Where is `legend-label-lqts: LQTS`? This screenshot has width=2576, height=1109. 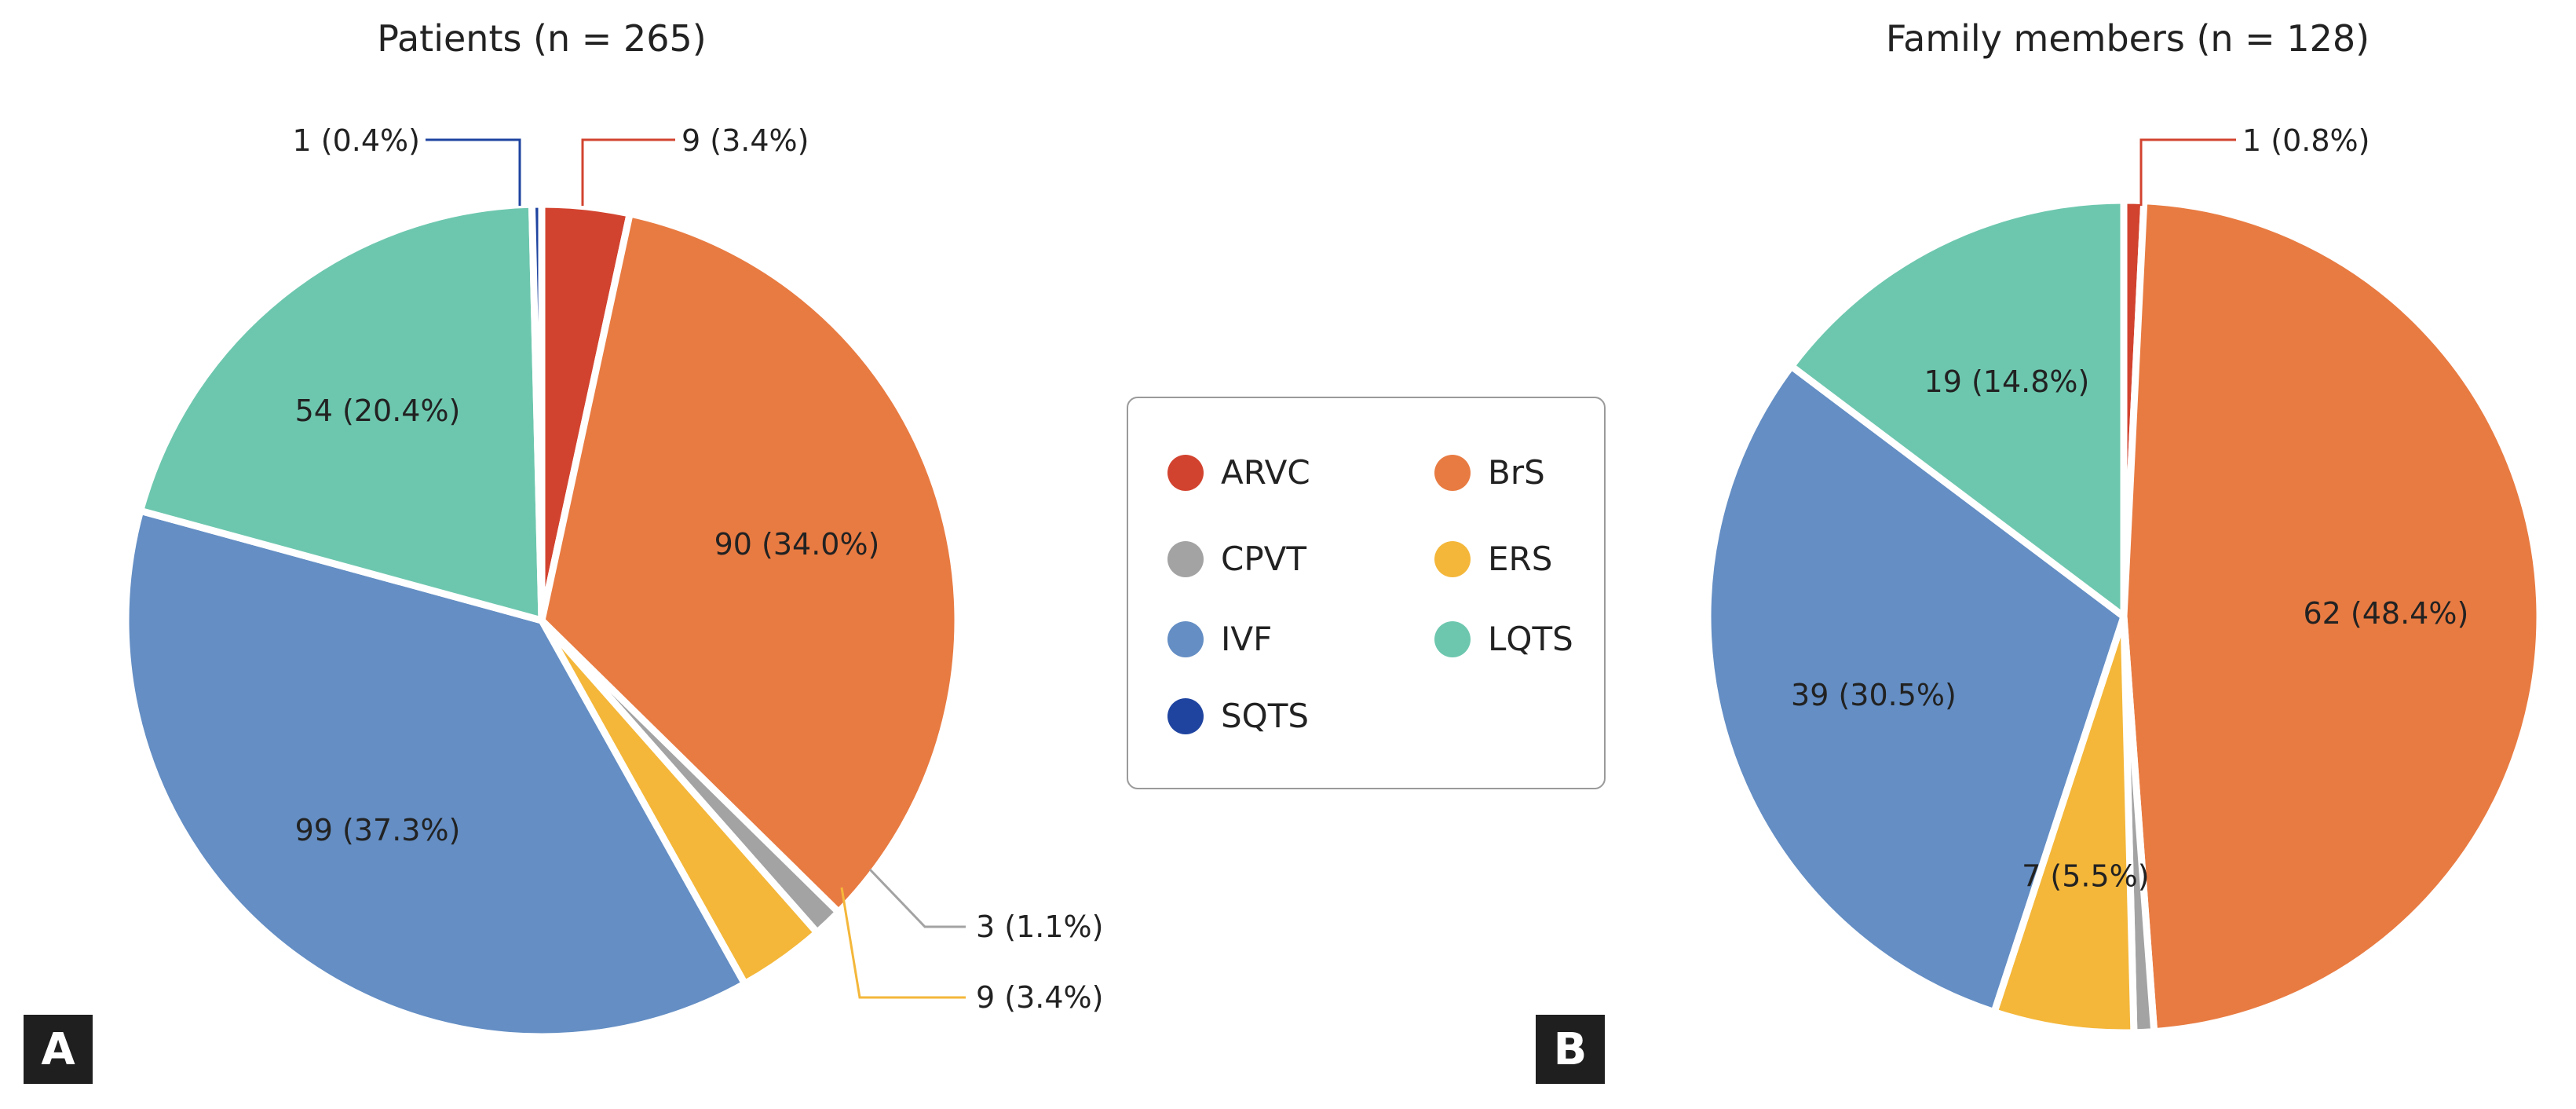 legend-label-lqts: LQTS is located at coordinates (1530, 639).